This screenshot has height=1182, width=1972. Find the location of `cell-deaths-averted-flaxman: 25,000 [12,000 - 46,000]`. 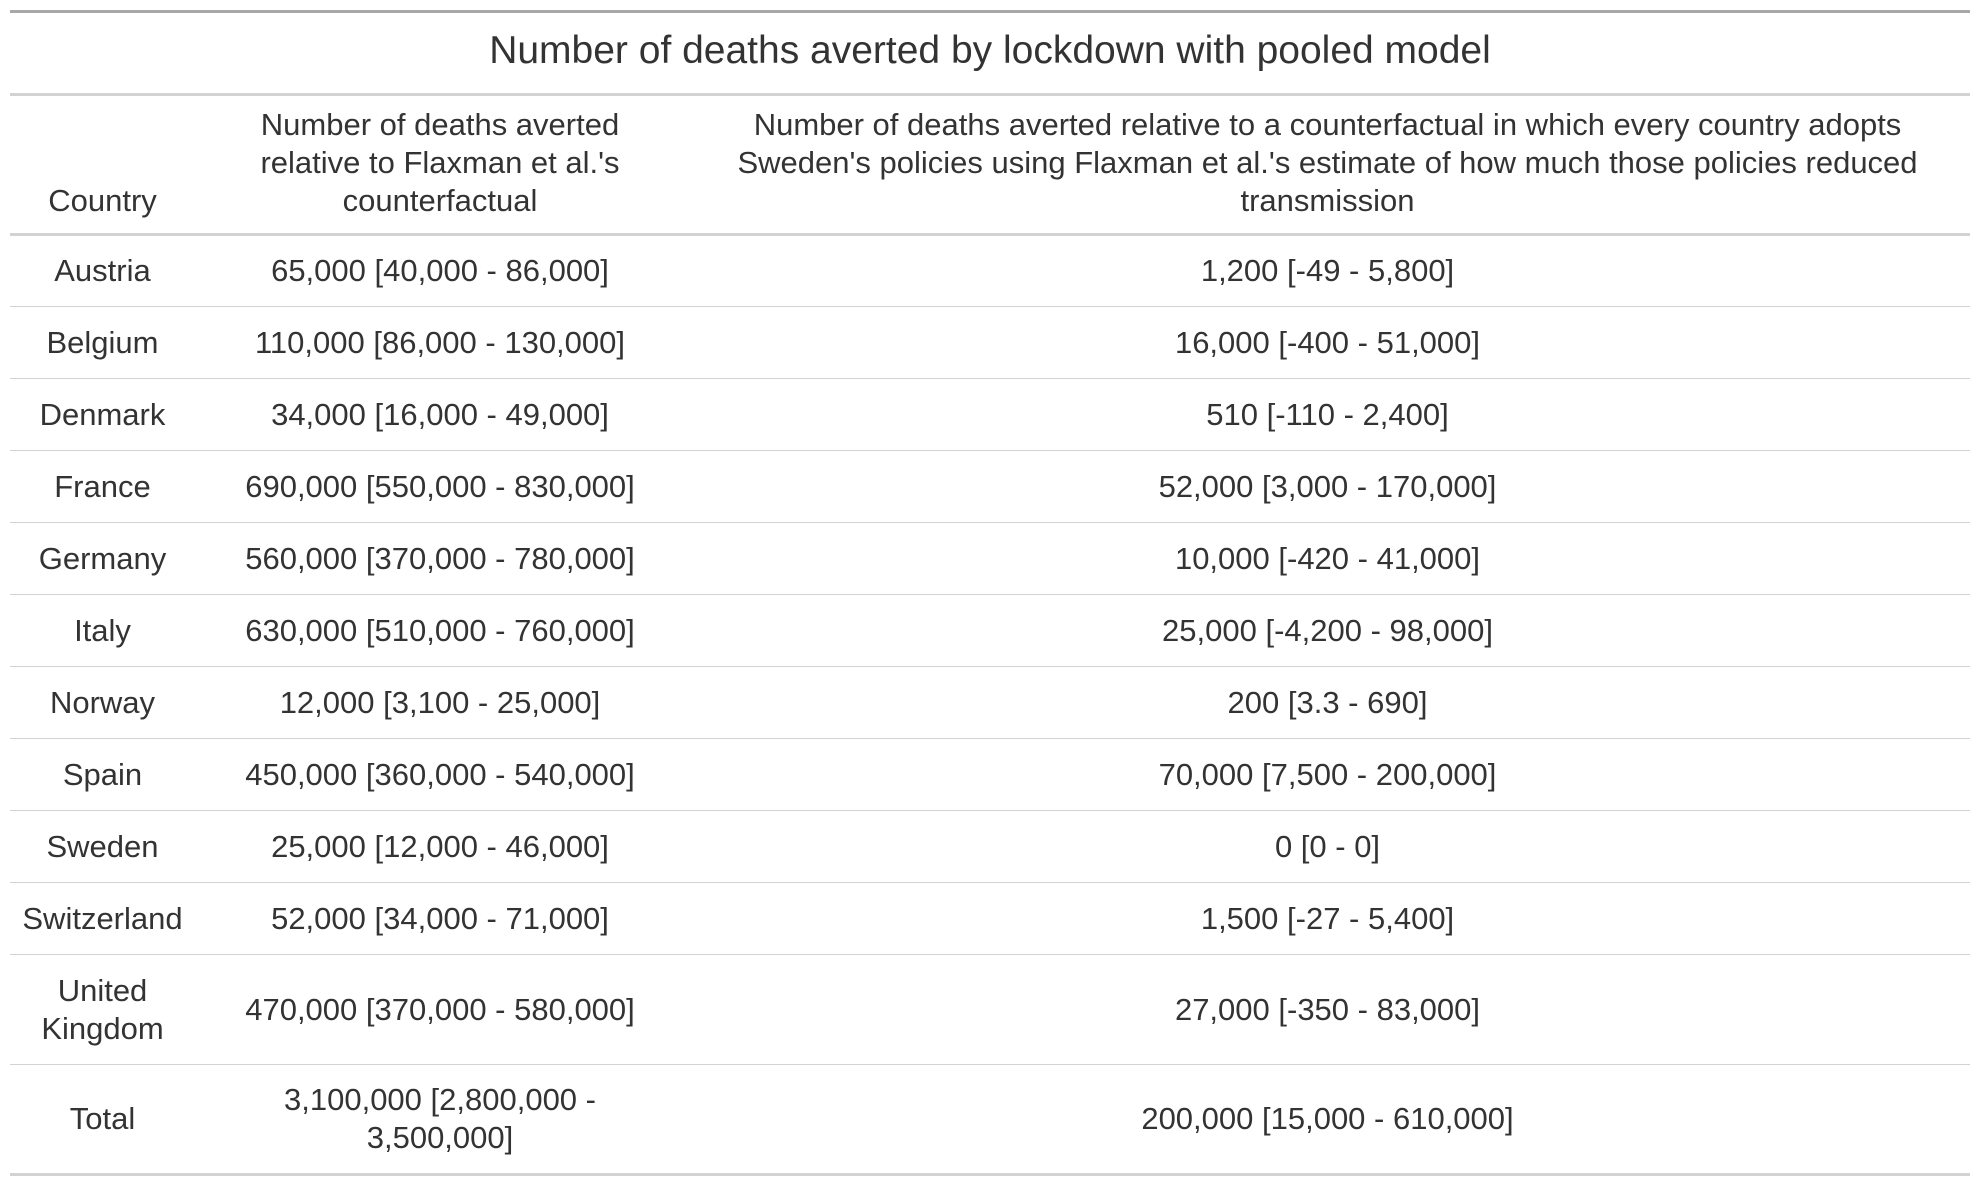

cell-deaths-averted-flaxman: 25,000 [12,000 - 46,000] is located at coordinates (440, 846).